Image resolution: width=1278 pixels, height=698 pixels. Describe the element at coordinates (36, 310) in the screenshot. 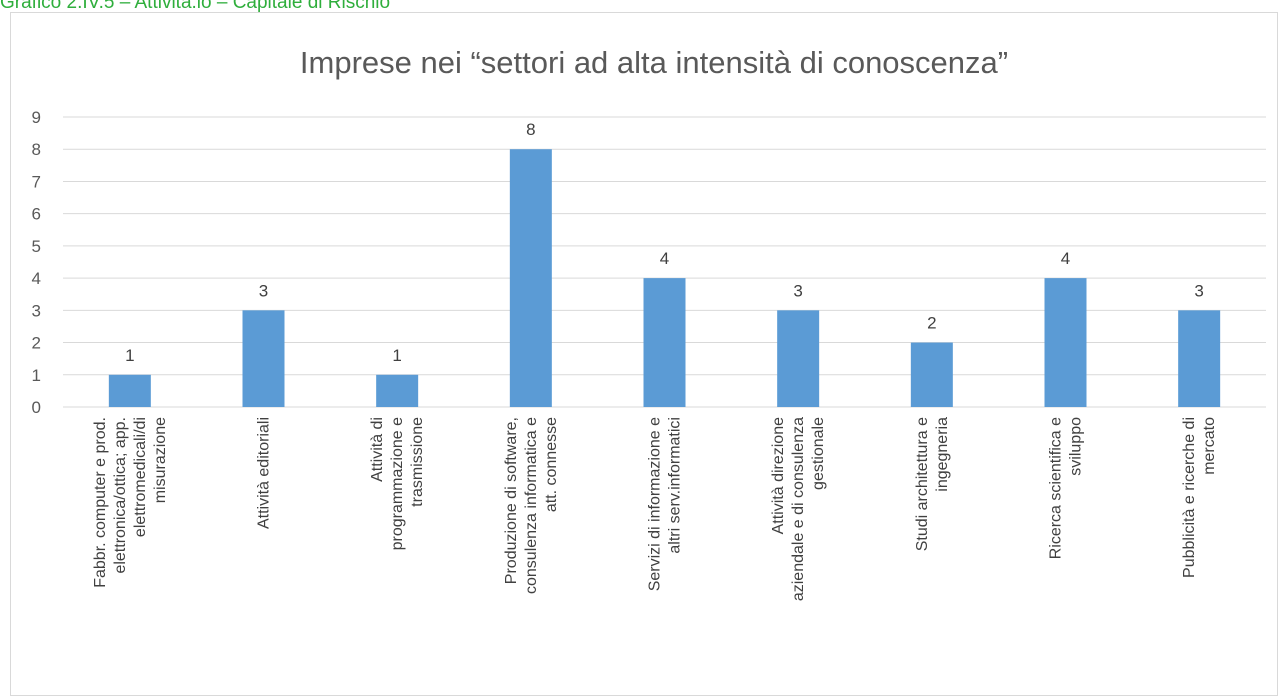

I see `y-tick-label: 3` at that location.